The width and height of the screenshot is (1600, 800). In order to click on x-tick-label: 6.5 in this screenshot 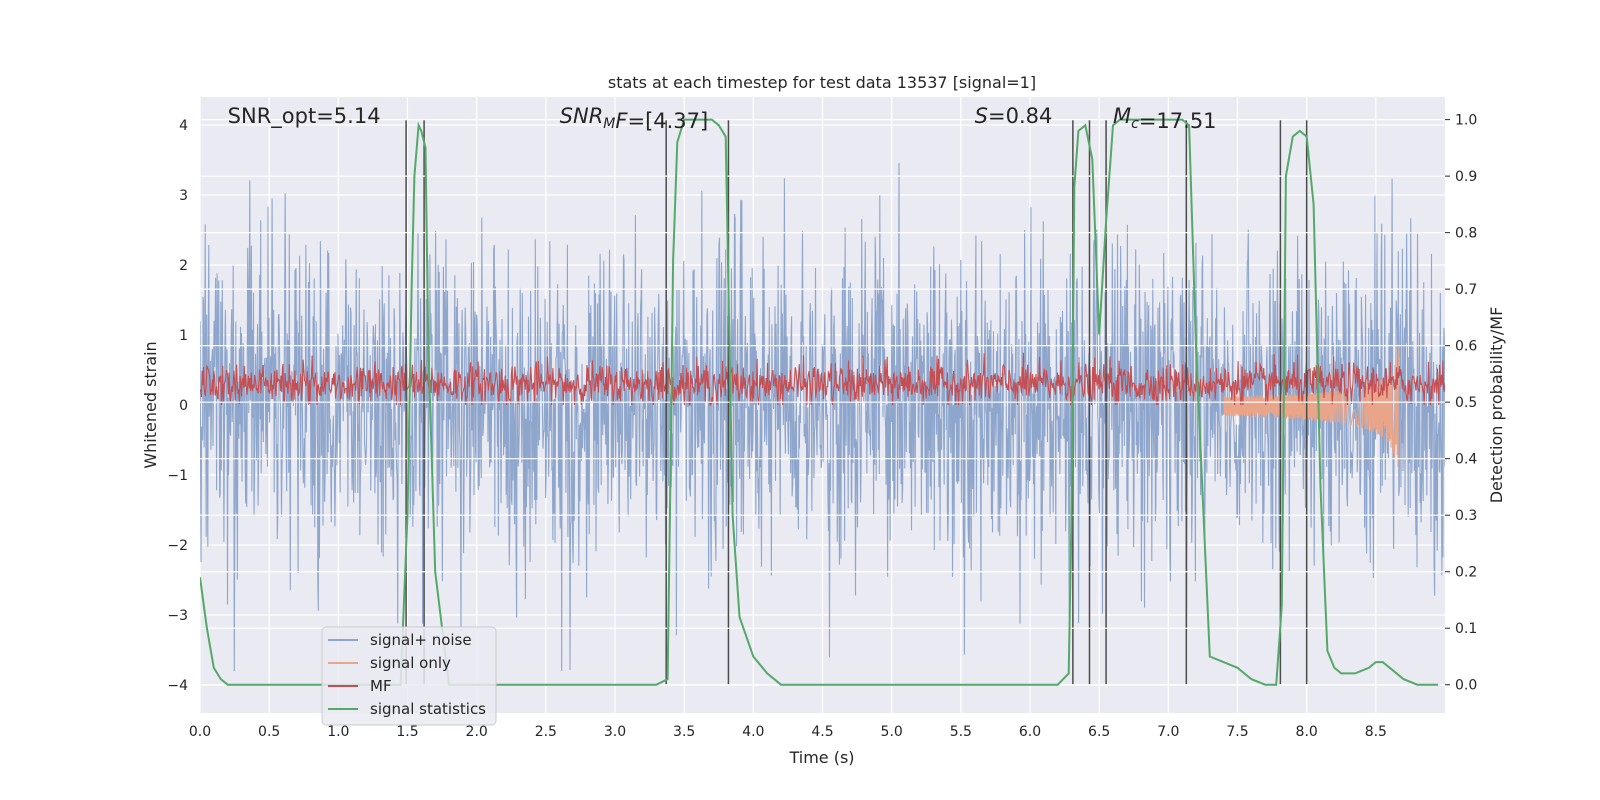, I will do `click(1099, 732)`.